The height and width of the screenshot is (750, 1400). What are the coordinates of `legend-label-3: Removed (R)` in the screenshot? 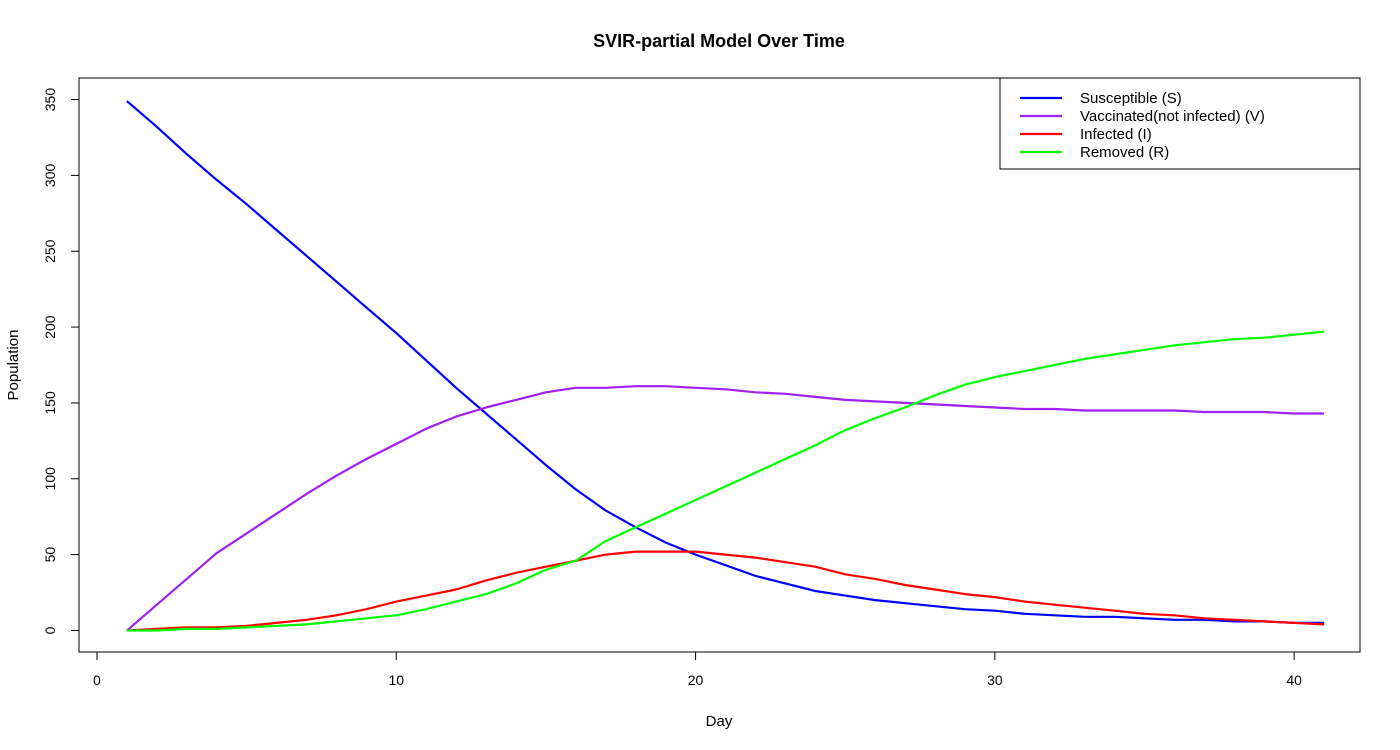 It's located at (1124, 152).